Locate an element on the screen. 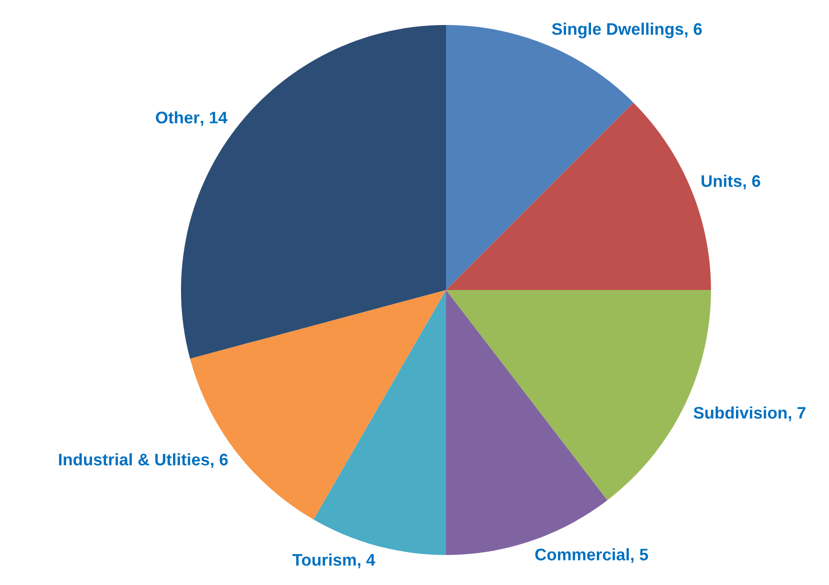 The image size is (829, 585). data-label: , 5 is located at coordinates (639, 555).